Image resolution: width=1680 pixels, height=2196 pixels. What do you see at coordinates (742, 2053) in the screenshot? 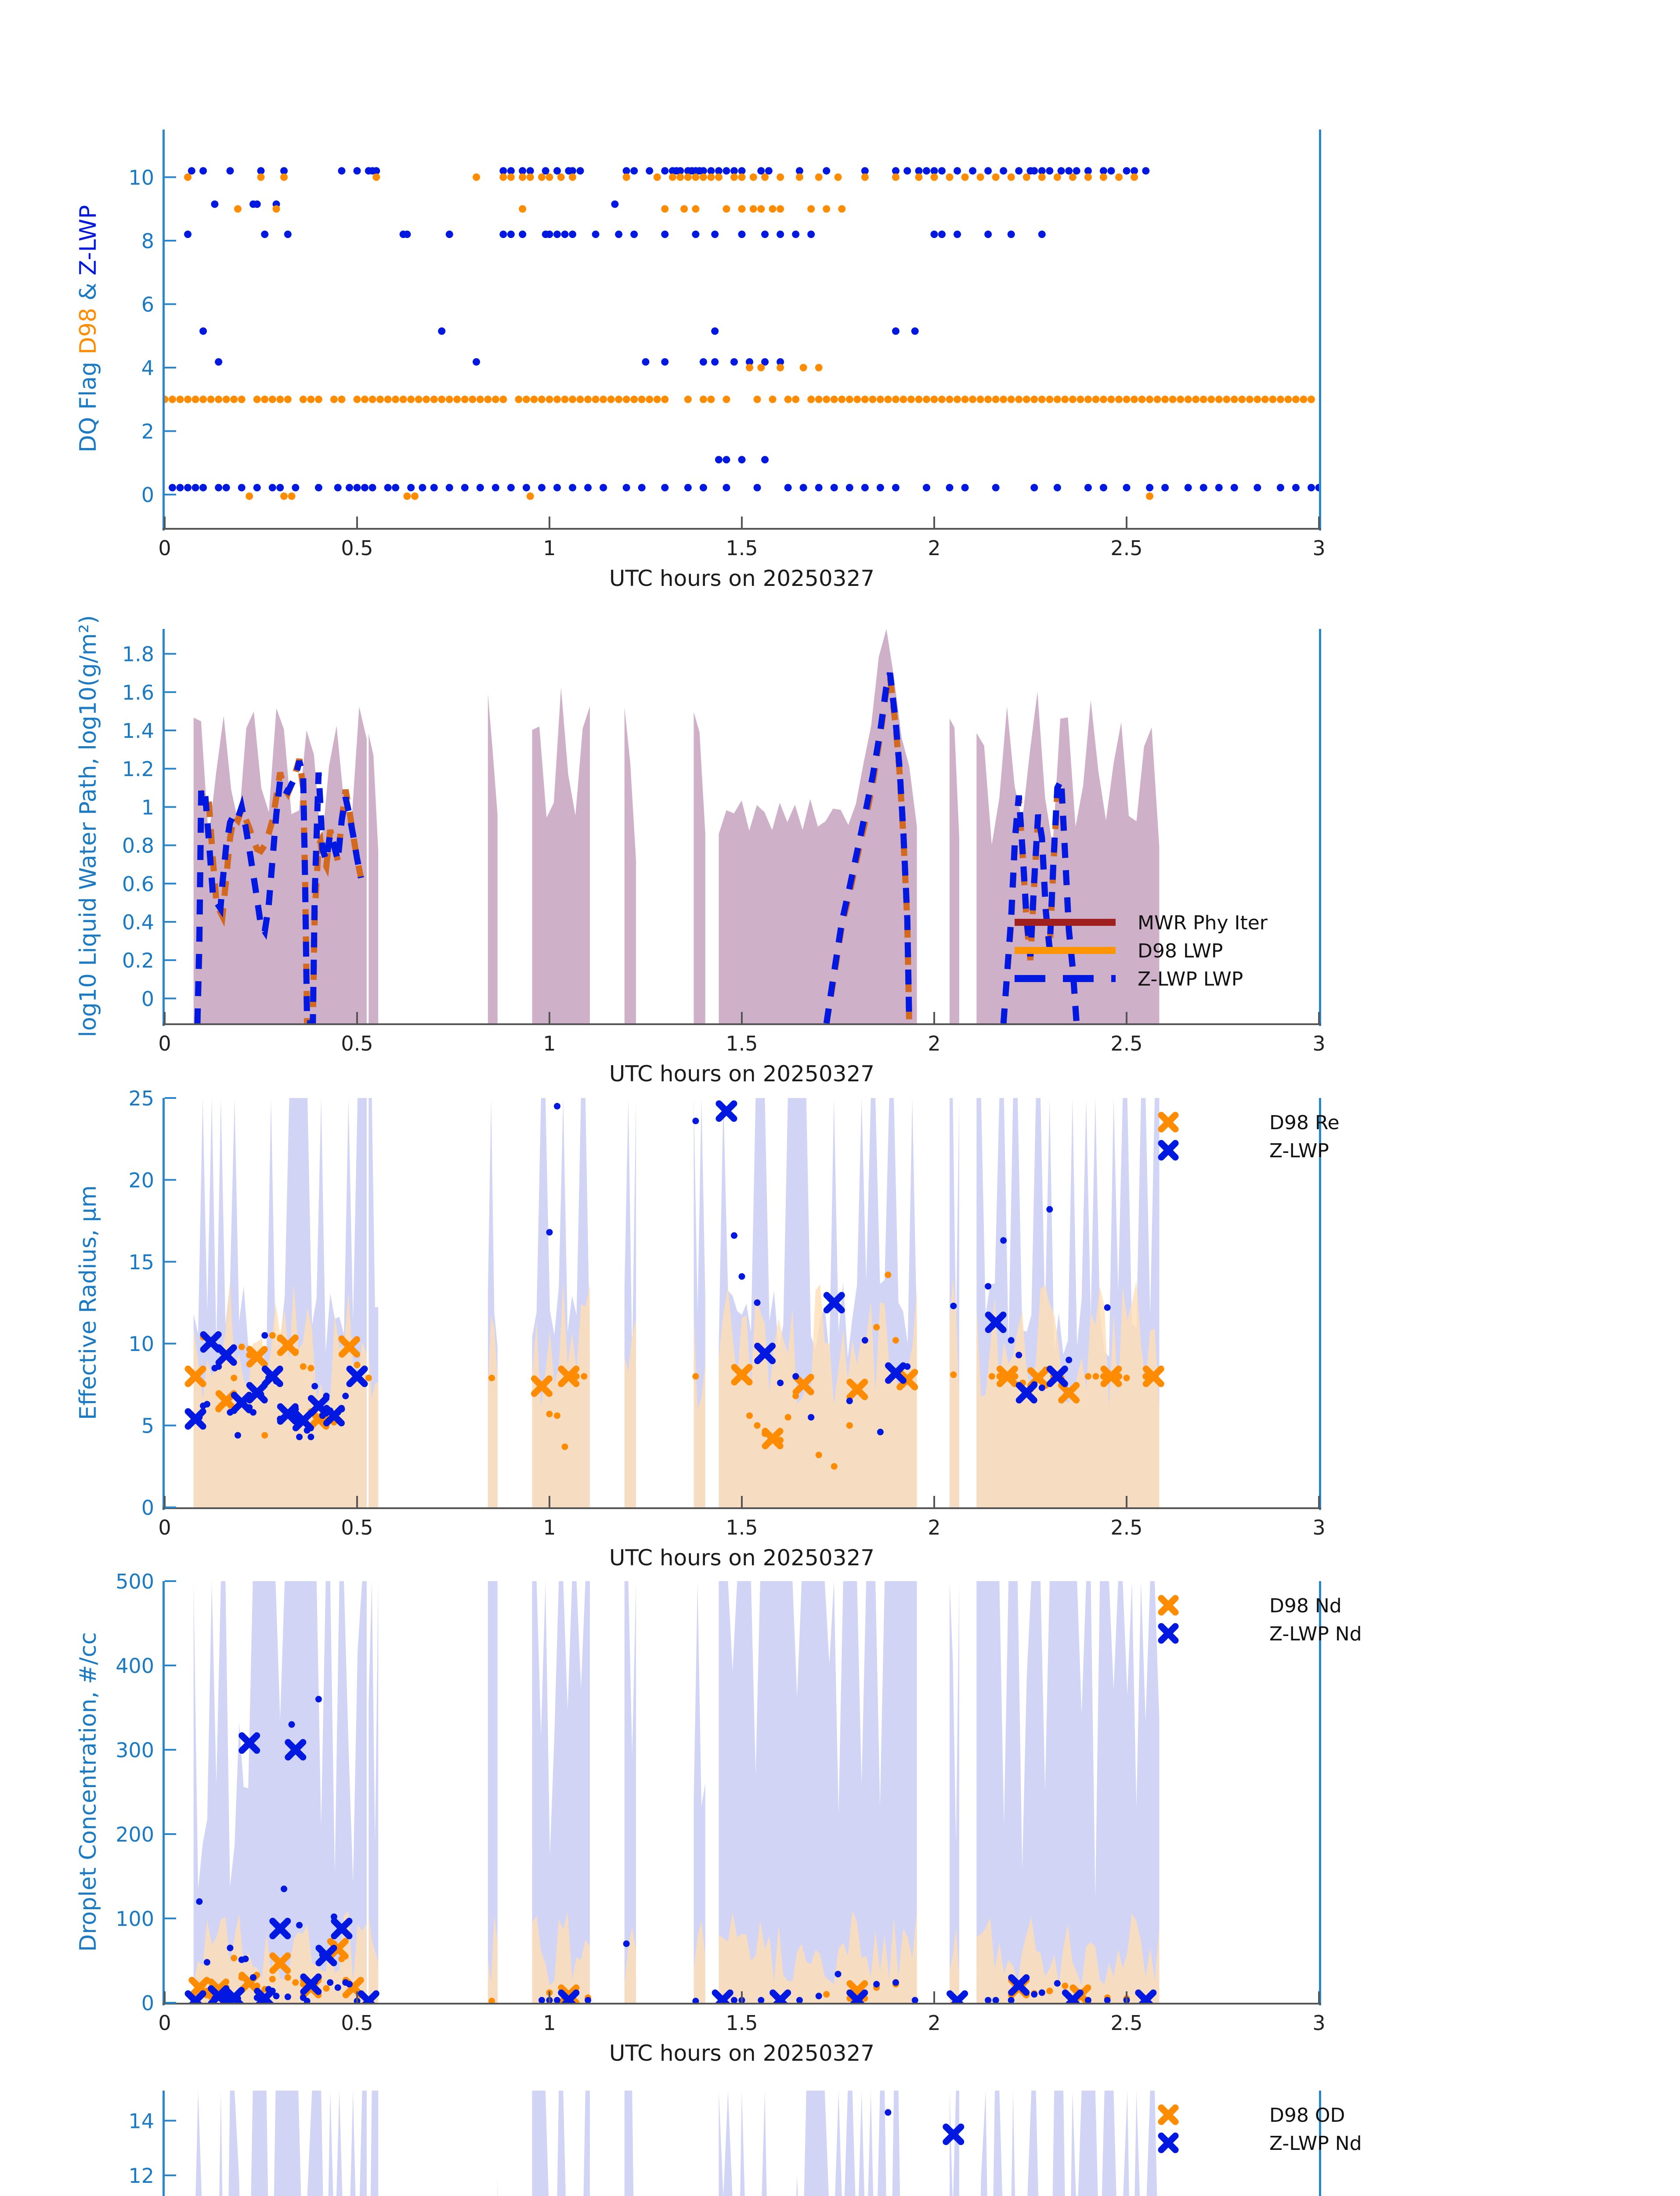
I see `x-axis-title: UTC hours on 20250327` at bounding box center [742, 2053].